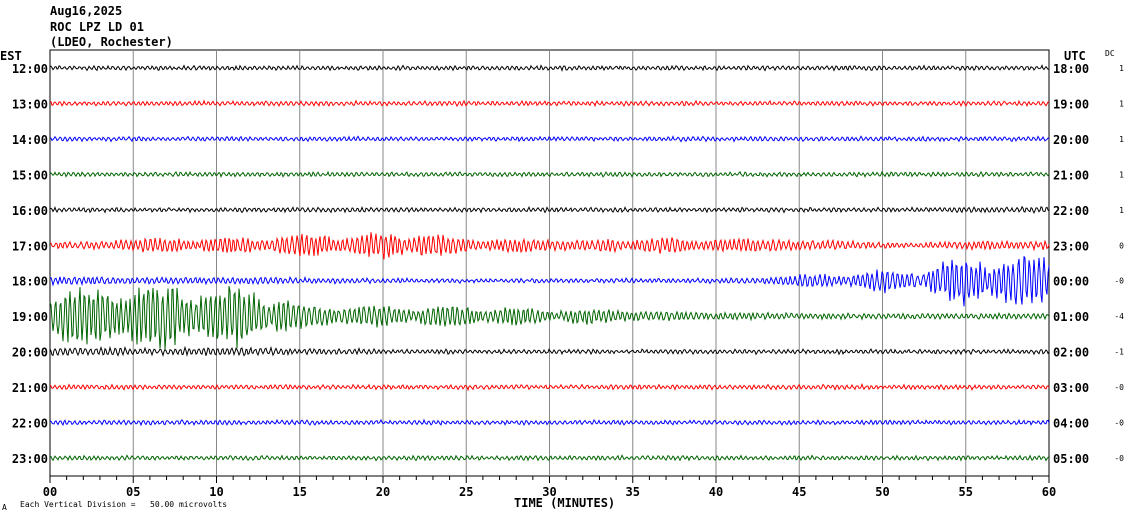 Image resolution: width=1130 pixels, height=519 pixels. I want to click on x-tick-label: 45, so click(799, 492).